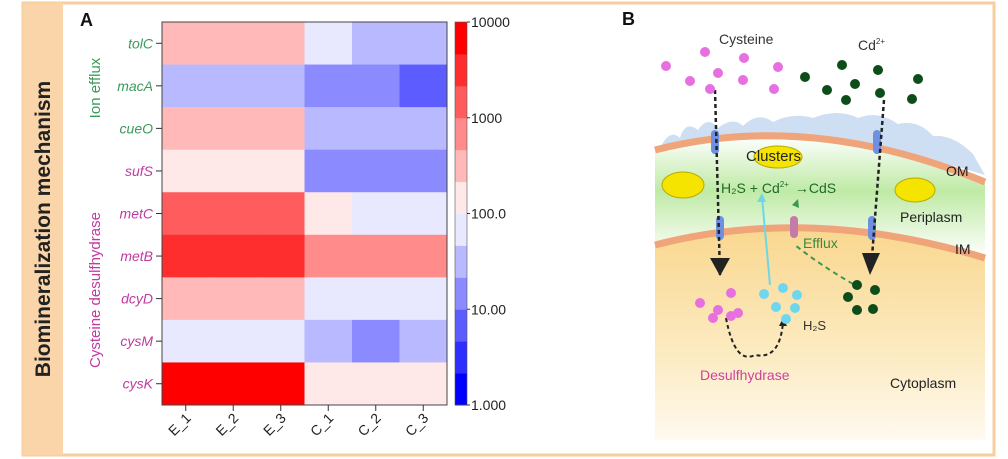 The width and height of the screenshot is (1008, 459). Describe the element at coordinates (745, 375) in the screenshot. I see `label-desulfhydrase: Desulfhydrase` at that location.